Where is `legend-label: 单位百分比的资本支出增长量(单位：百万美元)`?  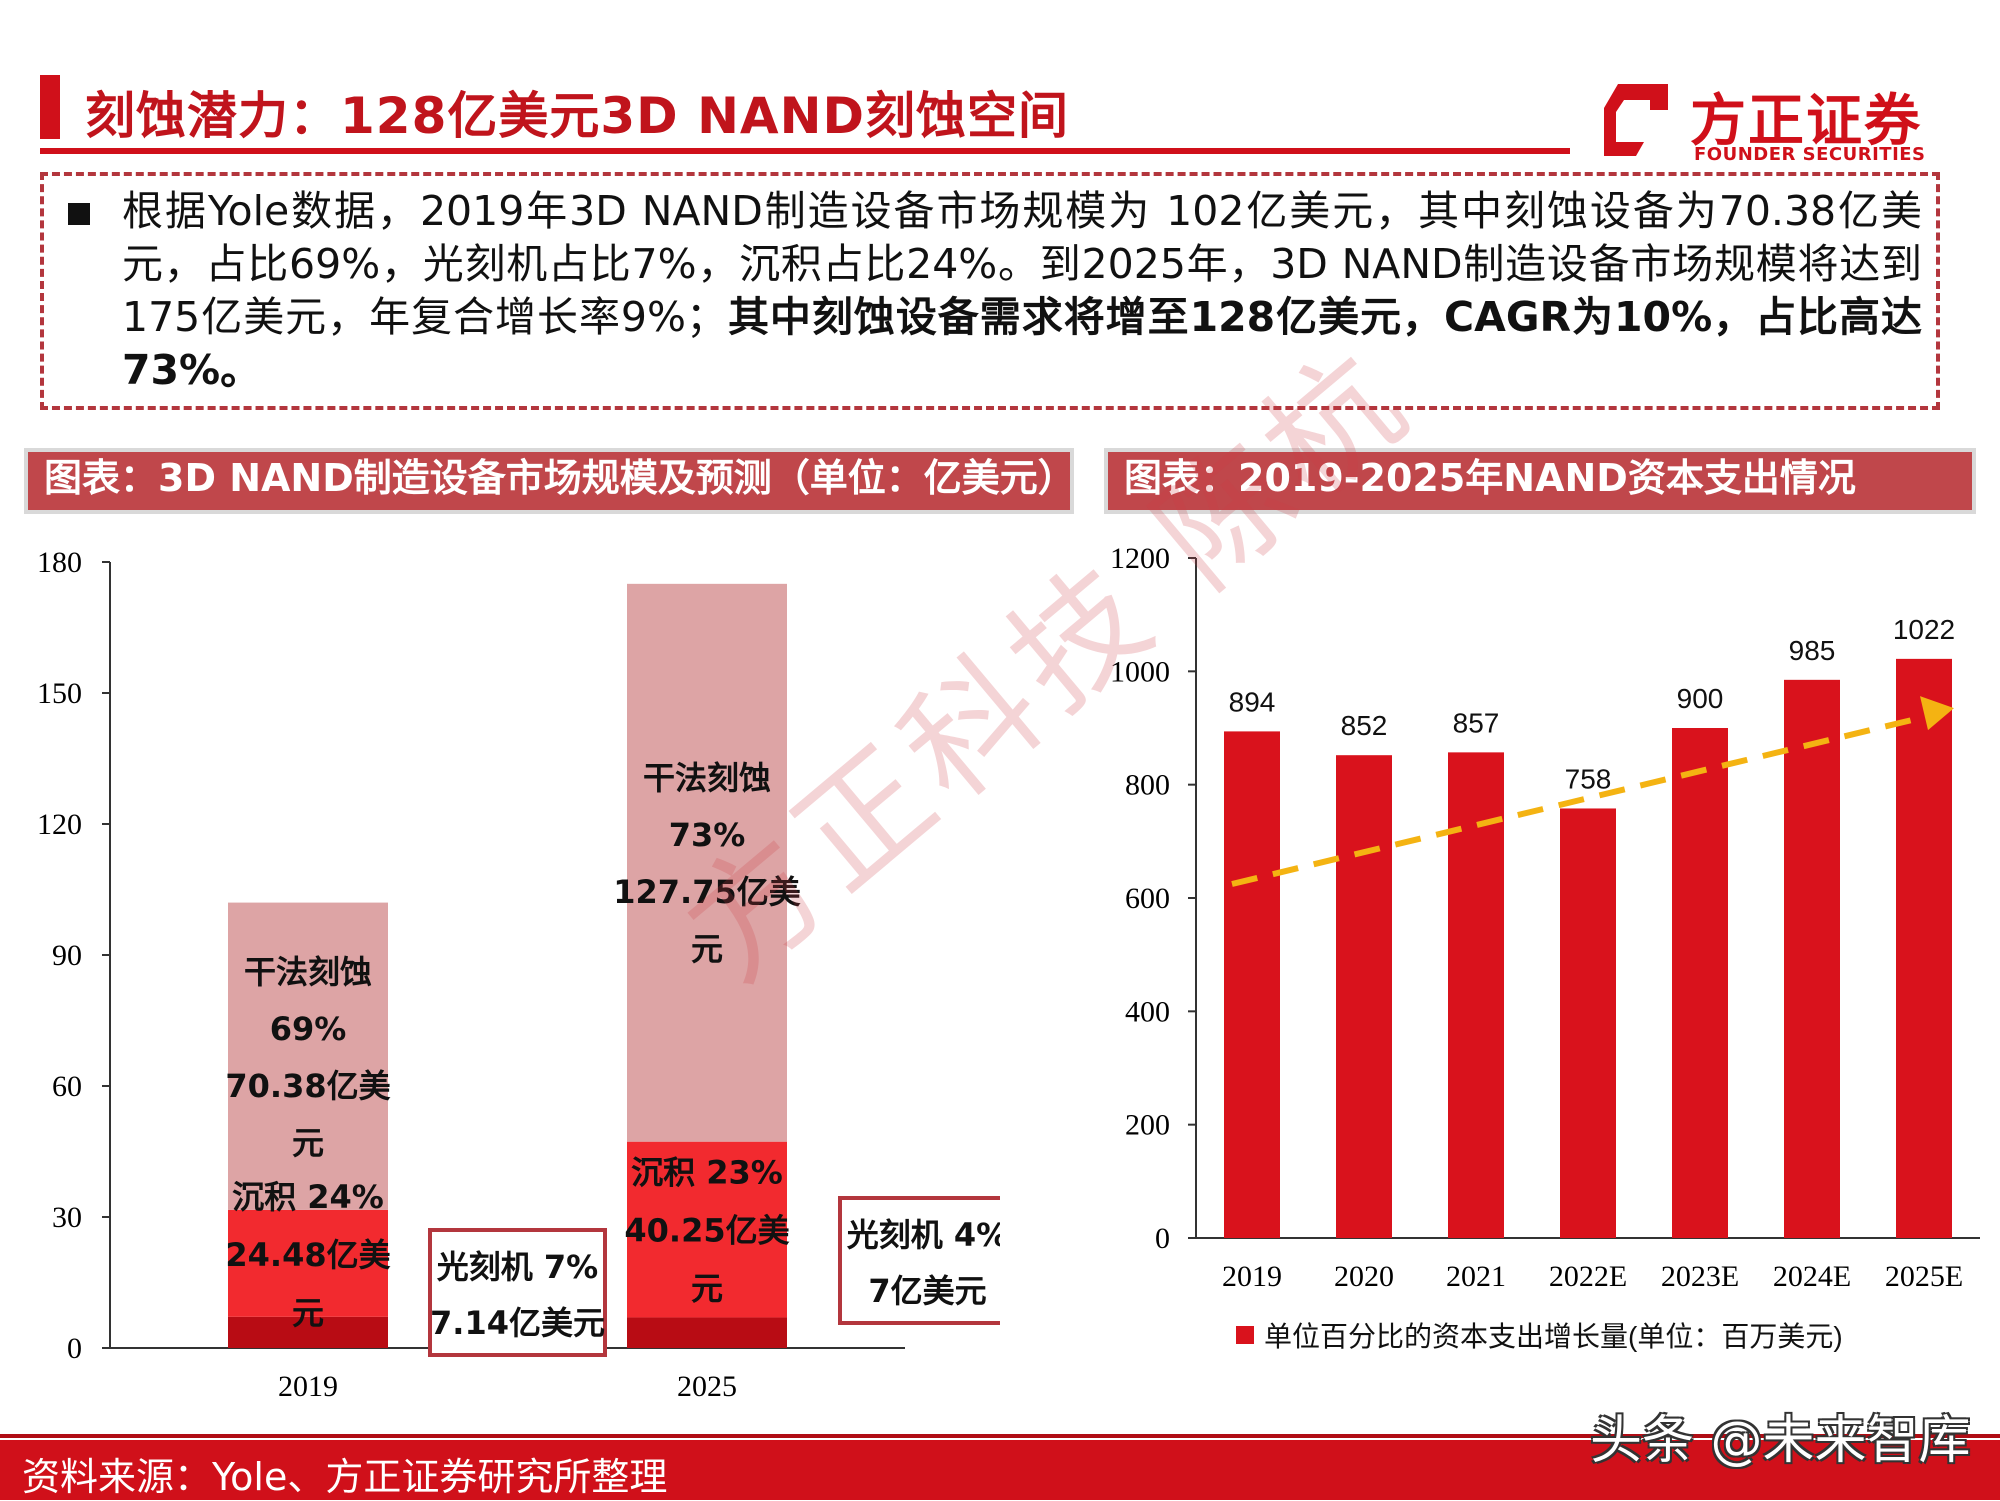 legend-label: 单位百分比的资本支出增长量(单位：百万美元) is located at coordinates (1553, 1336).